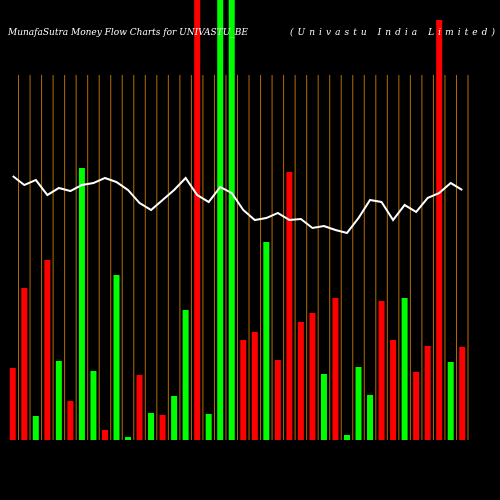  I want to click on money-flow-line, so click(237, 205).